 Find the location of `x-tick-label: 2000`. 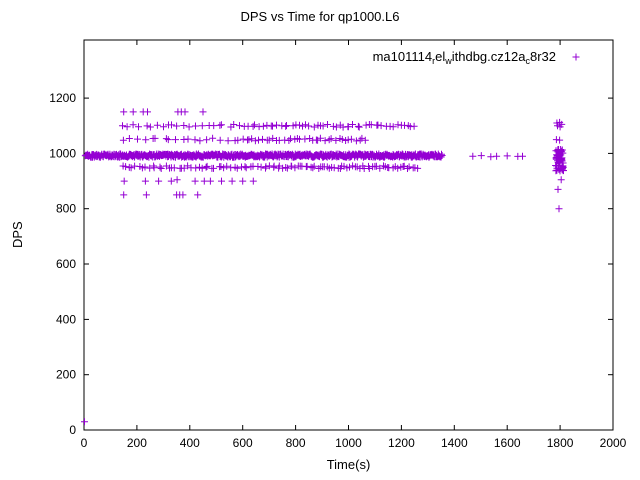

x-tick-label: 2000 is located at coordinates (613, 443).